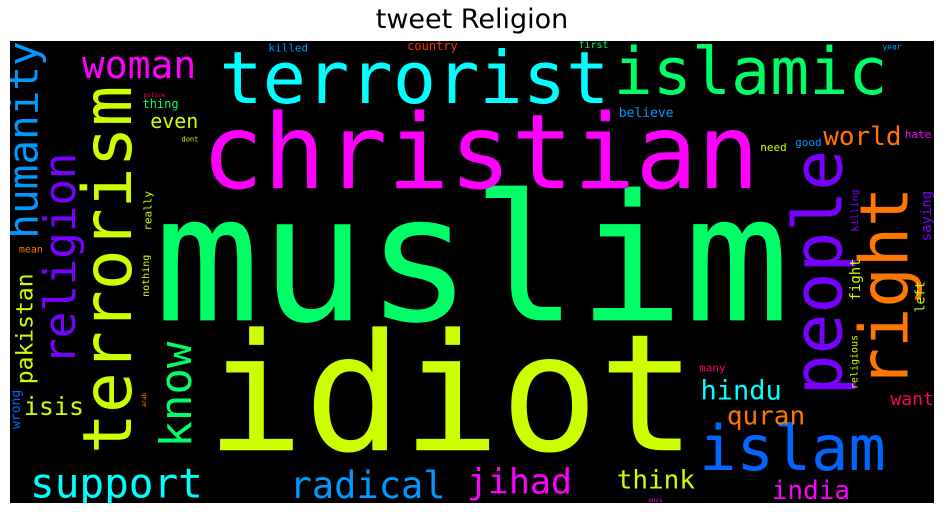  What do you see at coordinates (139, 65) in the screenshot?
I see `word-woman: woman` at bounding box center [139, 65].